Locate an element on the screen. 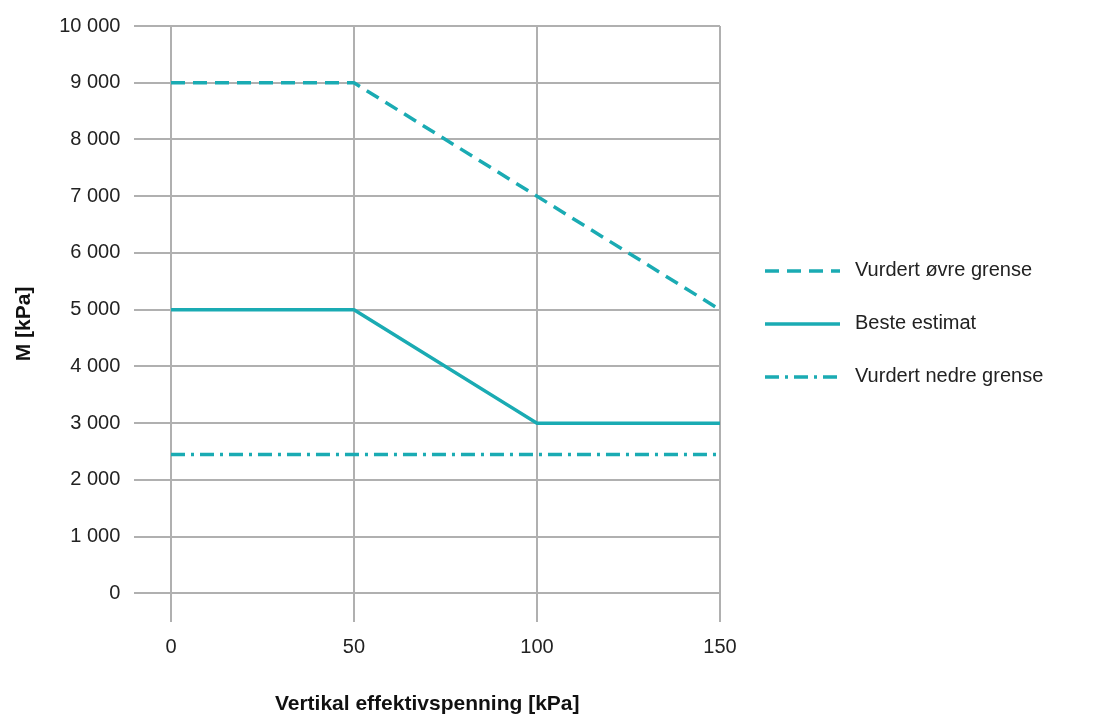 The height and width of the screenshot is (727, 1120). x-tick-label: 100 is located at coordinates (537, 646).